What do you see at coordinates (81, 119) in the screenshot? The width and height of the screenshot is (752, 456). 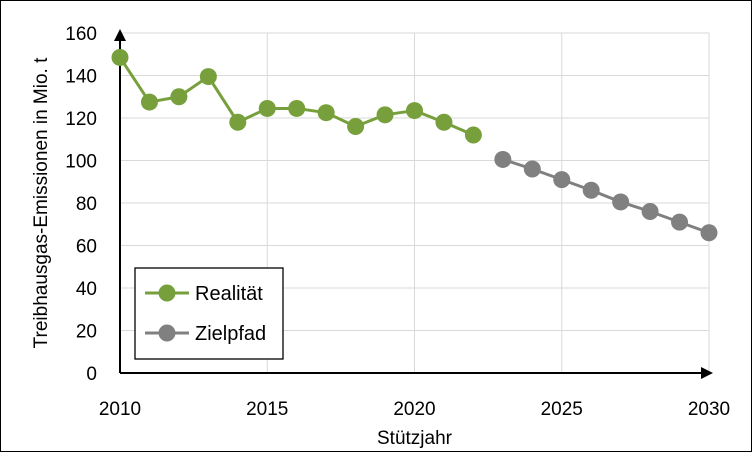 I see `y-tick-label: 120` at bounding box center [81, 119].